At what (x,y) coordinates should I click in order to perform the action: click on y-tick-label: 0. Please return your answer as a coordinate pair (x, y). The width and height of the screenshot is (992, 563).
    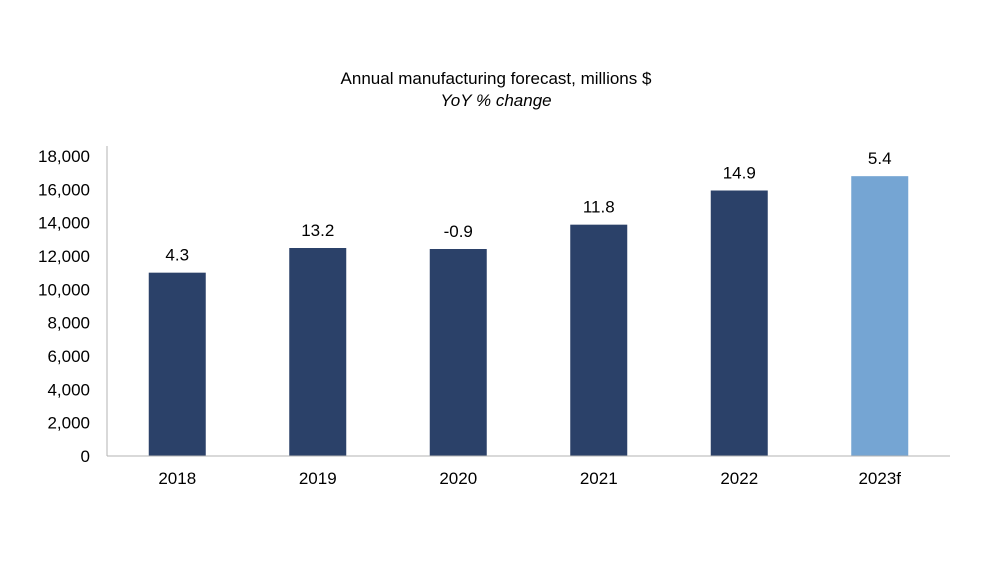
    Looking at the image, I should click on (85, 456).